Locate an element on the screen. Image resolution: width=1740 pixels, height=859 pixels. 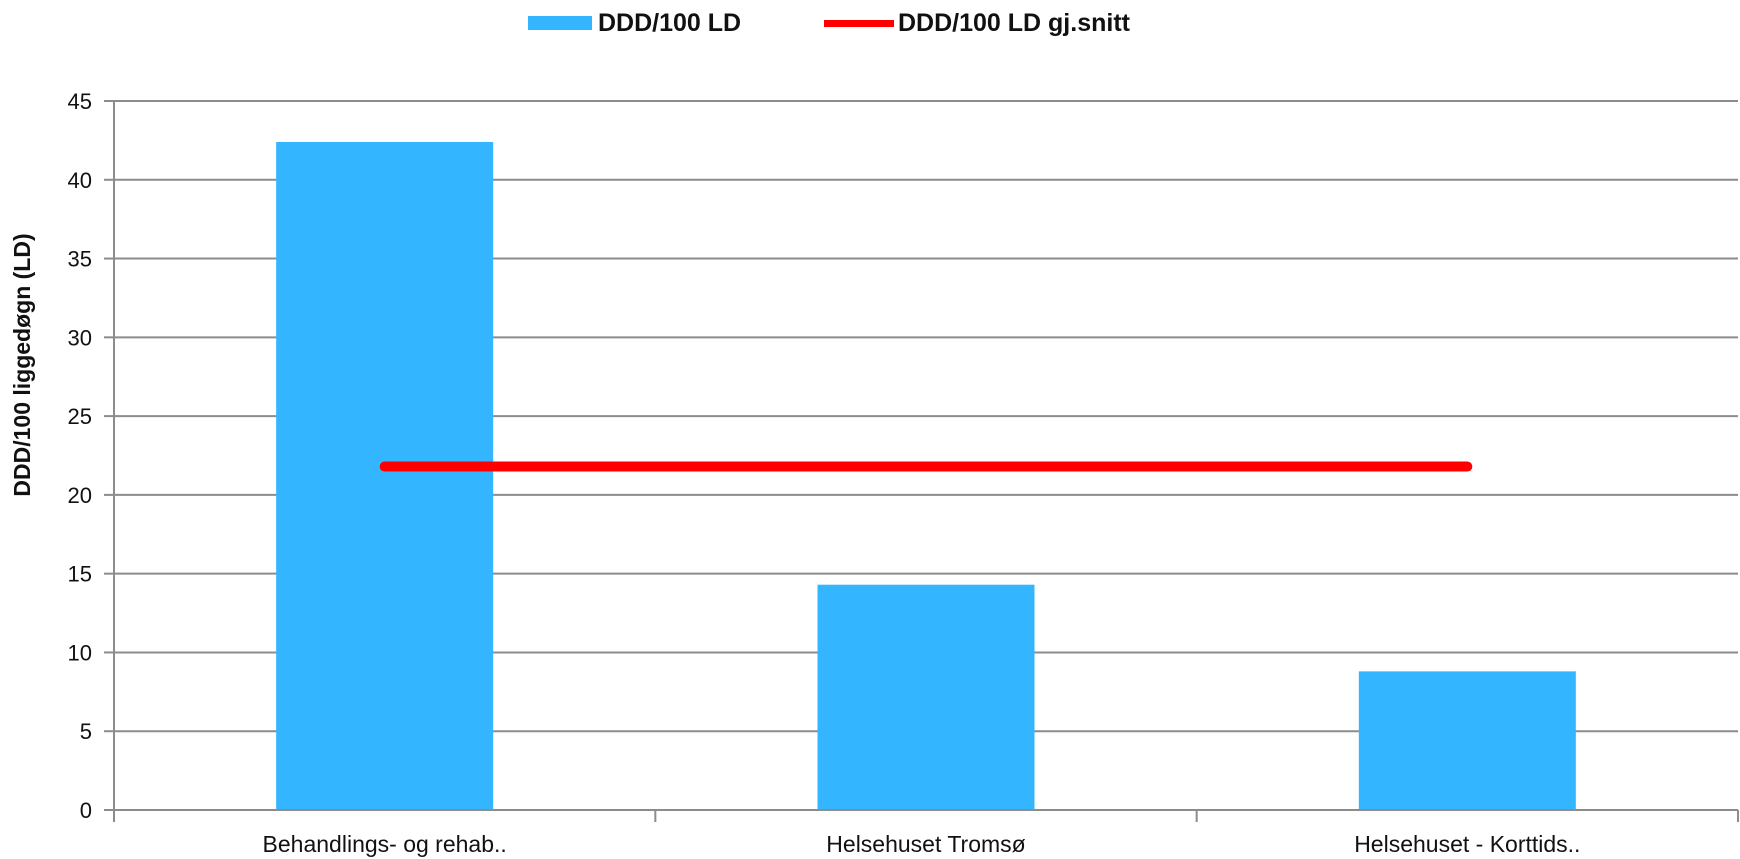
y-tick-label: 5 is located at coordinates (86, 731).